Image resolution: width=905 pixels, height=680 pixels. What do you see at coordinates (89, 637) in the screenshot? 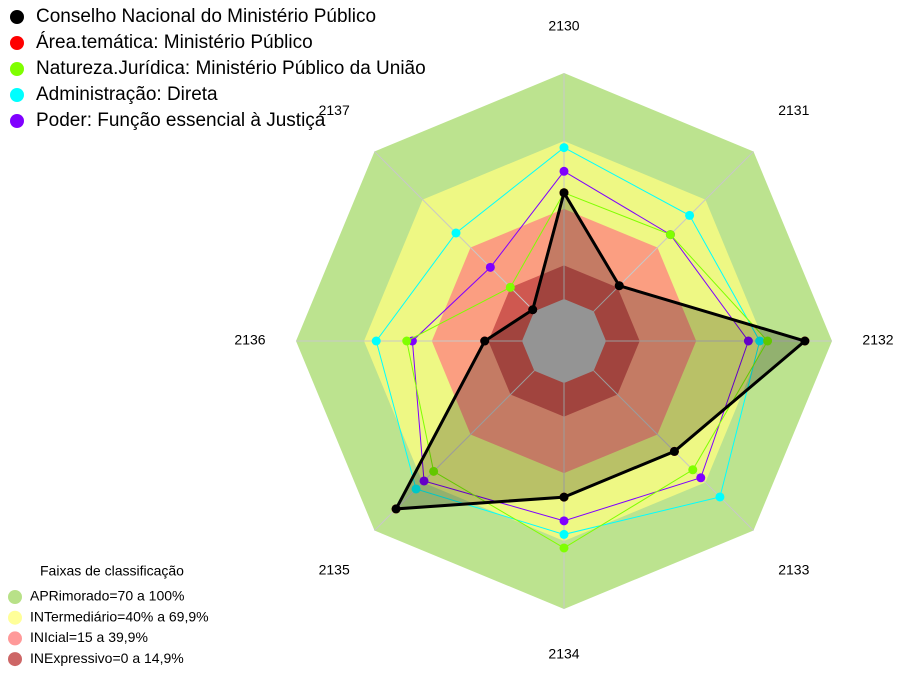
I see `band-legend-label: INIcial=15 a 39,9%` at bounding box center [89, 637].